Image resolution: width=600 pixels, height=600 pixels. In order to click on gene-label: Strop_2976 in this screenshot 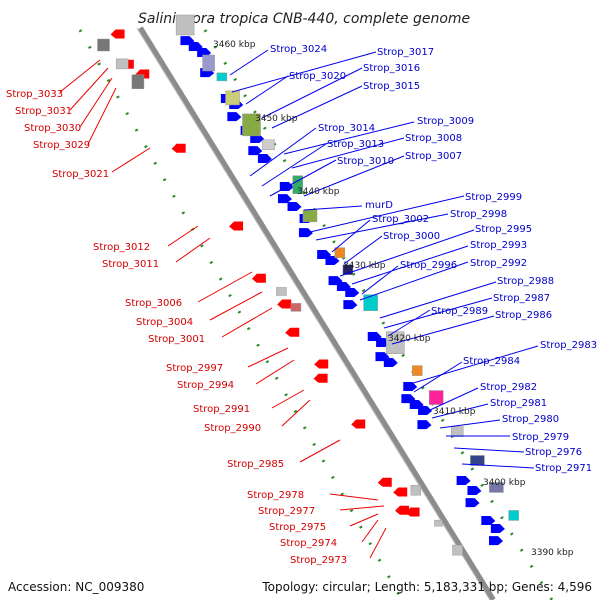, I will do `click(553, 452)`.